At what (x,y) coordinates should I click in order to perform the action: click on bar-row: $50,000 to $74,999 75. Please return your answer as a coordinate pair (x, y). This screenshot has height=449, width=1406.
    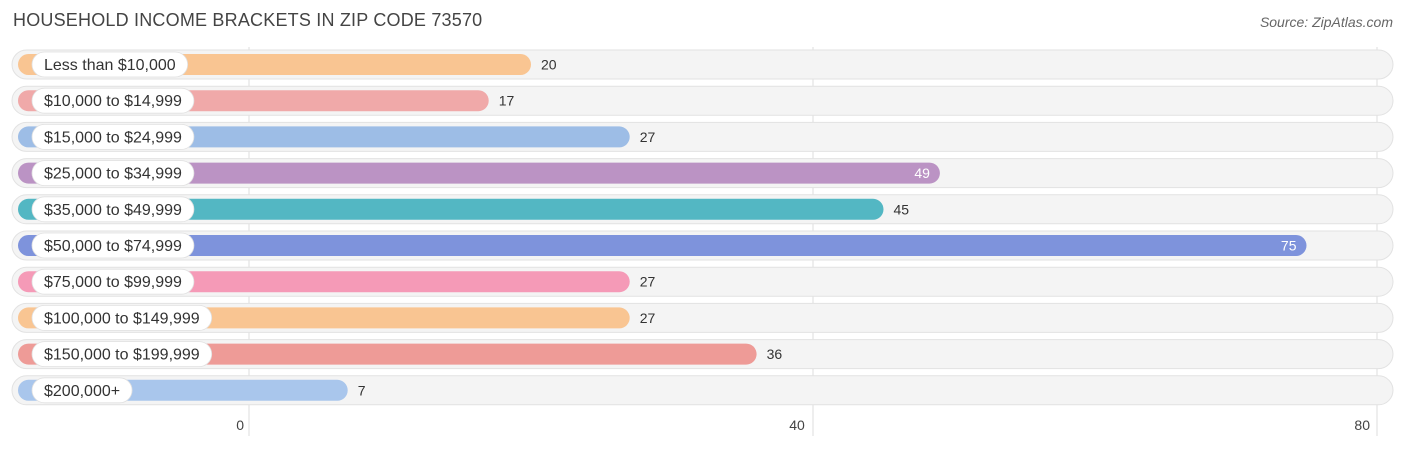
    Looking at the image, I should click on (702, 245).